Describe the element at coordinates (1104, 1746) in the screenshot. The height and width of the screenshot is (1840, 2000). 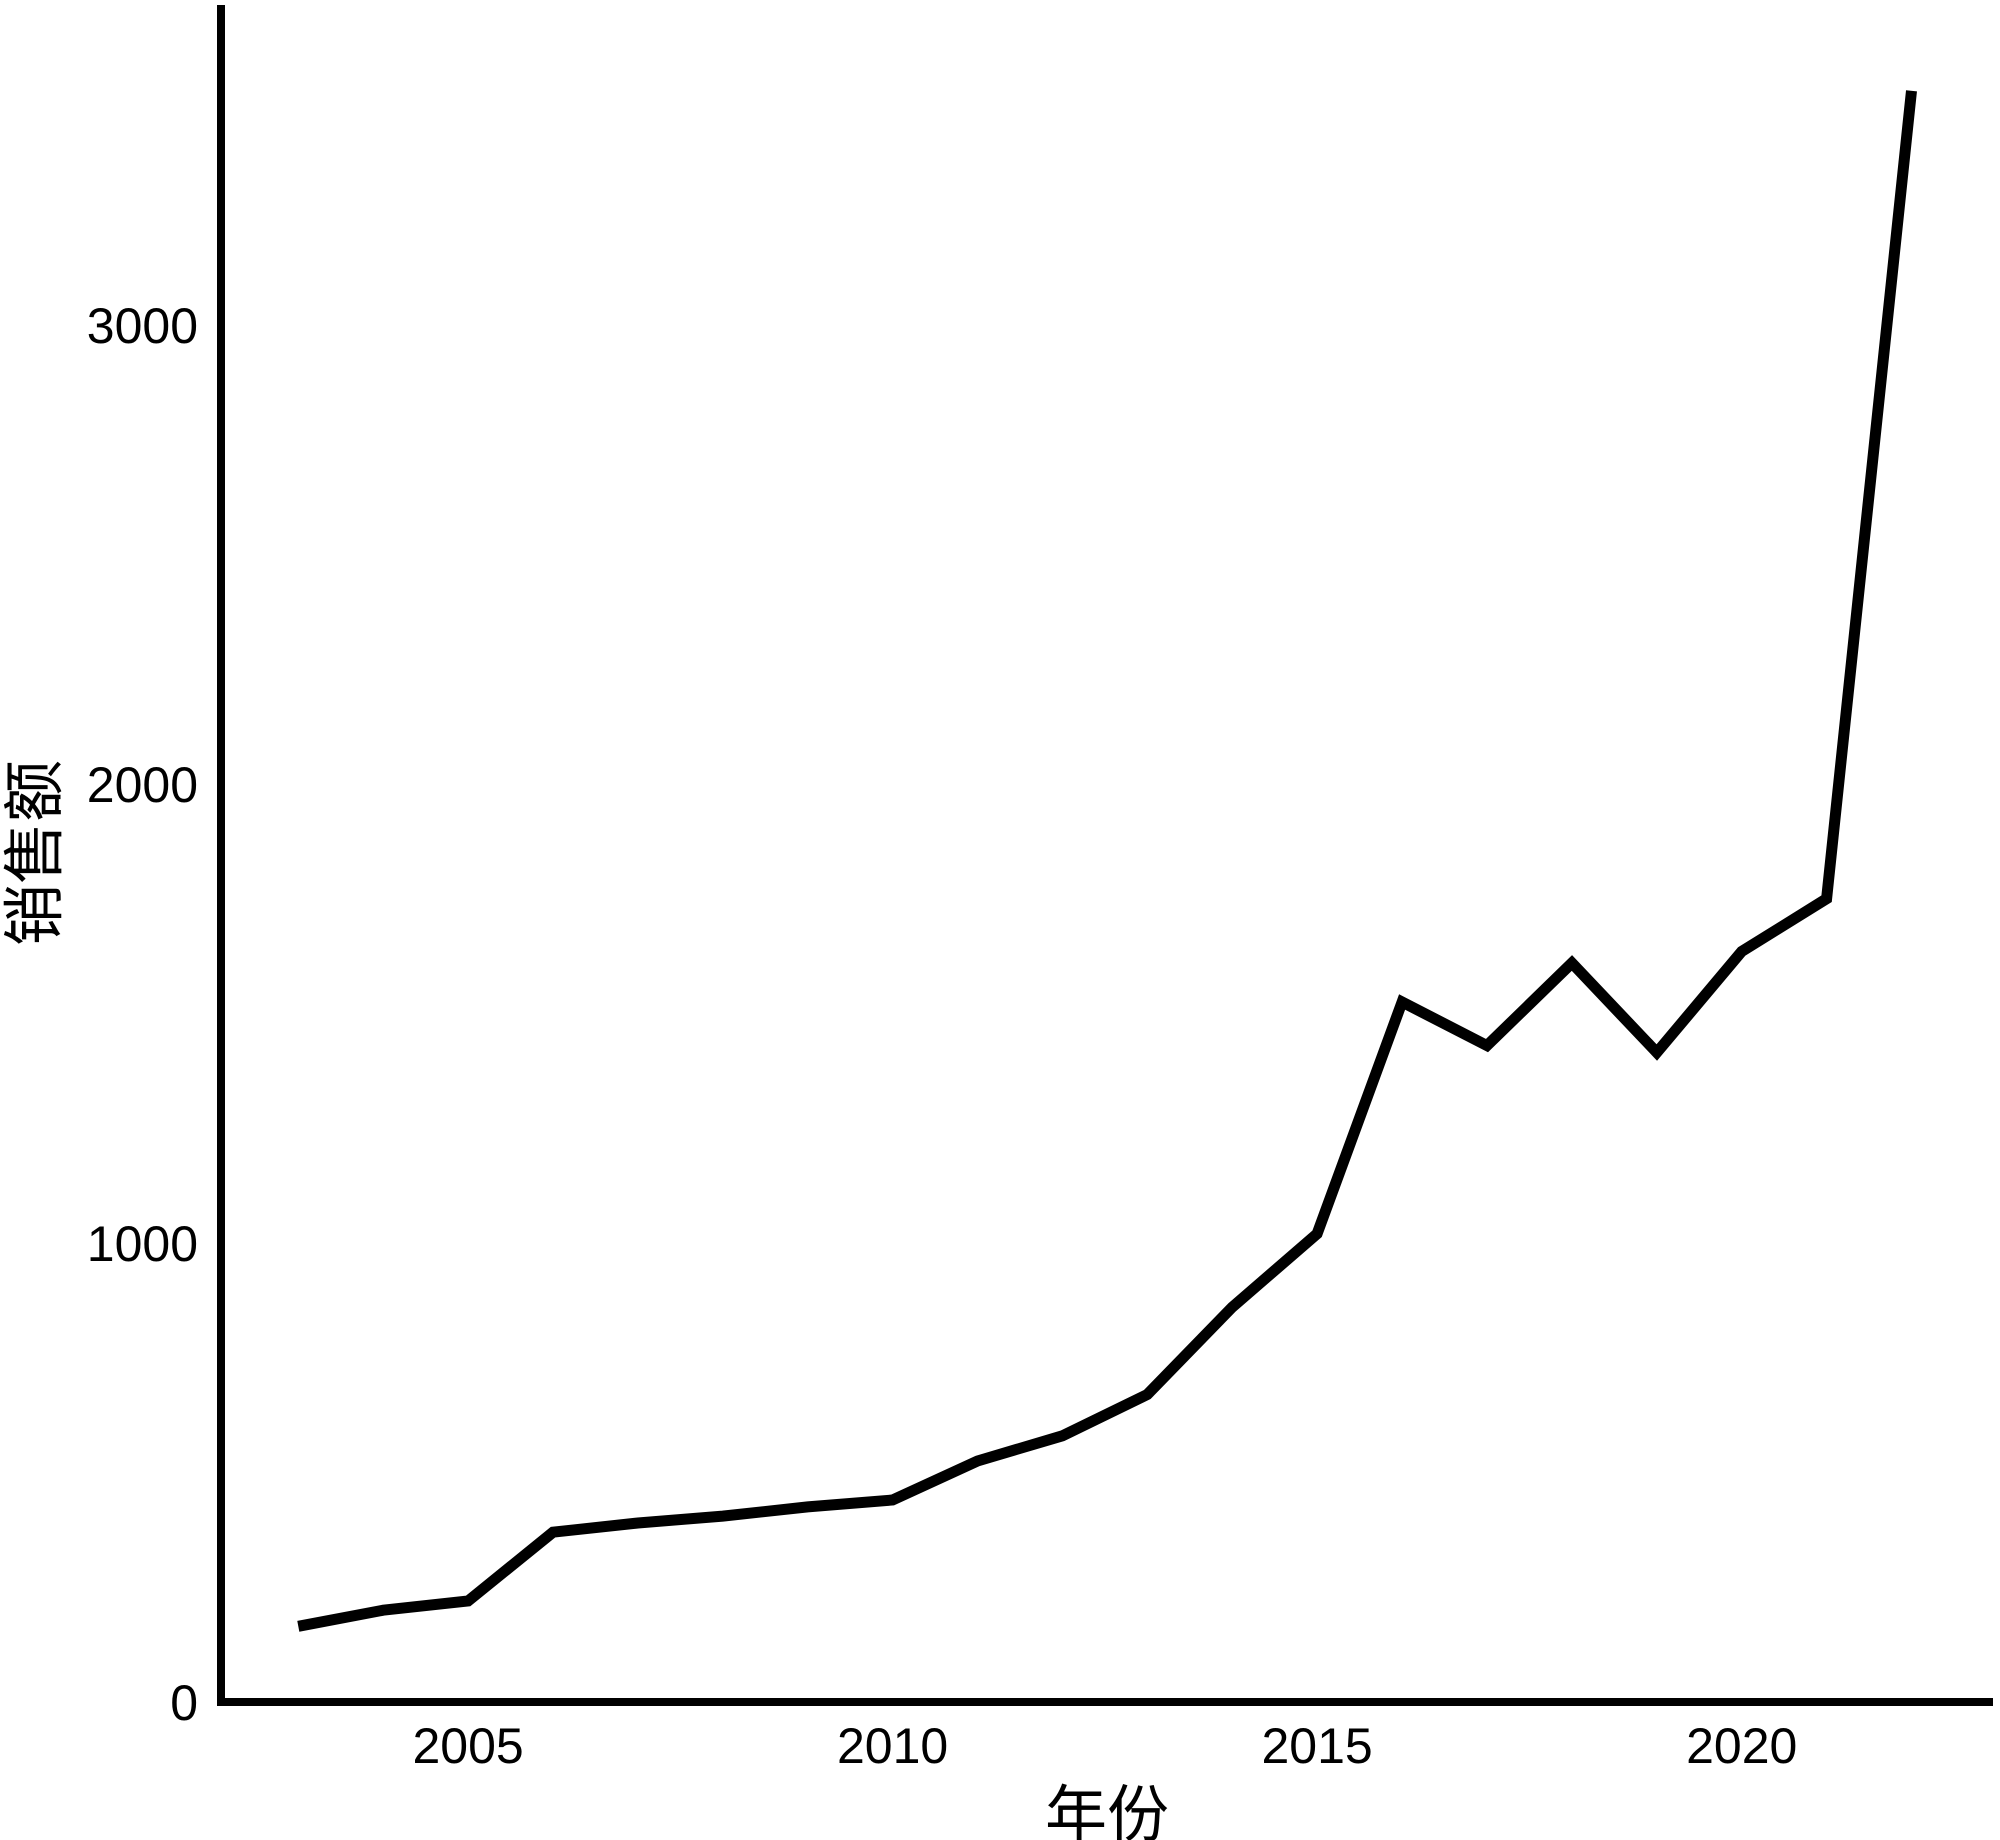
I see `x-axis-tick-labels: 2005 2010 2015 2020` at that location.